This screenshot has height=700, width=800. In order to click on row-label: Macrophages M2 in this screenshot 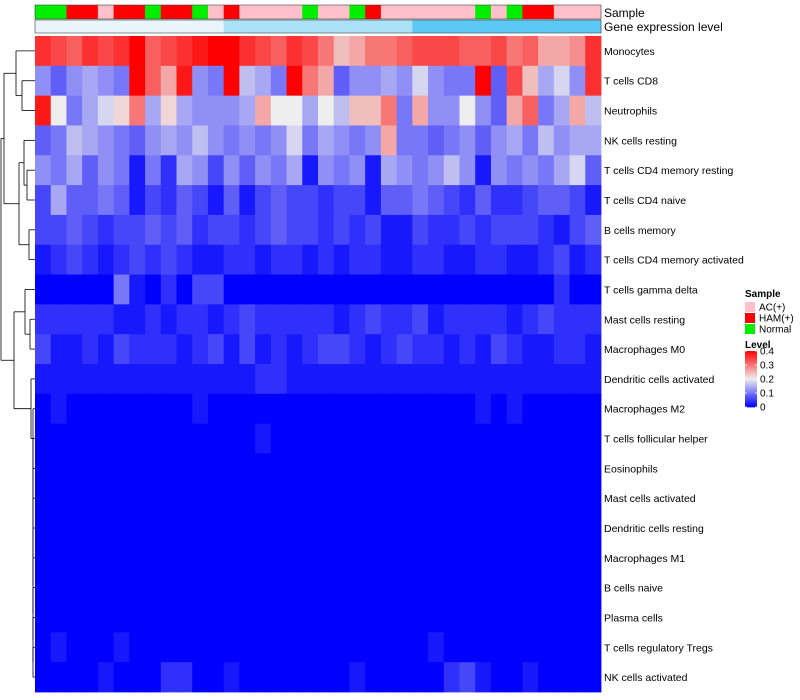, I will do `click(644, 410)`.